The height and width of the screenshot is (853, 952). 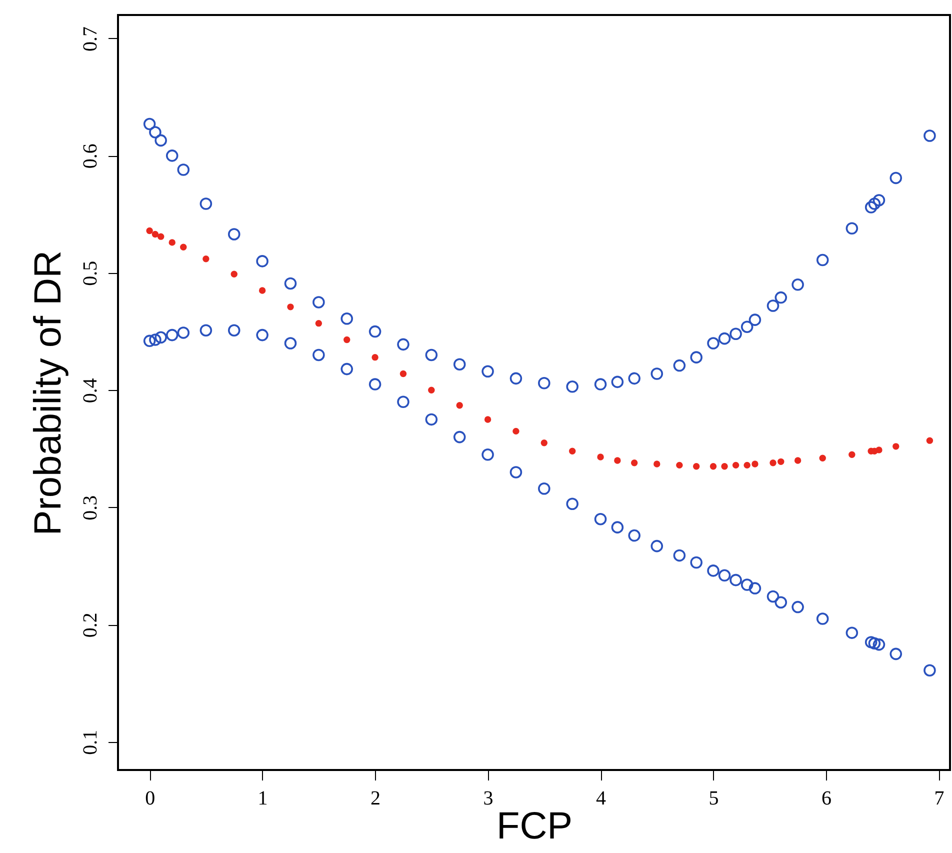 I want to click on x-axis-title: FCP, so click(x=534, y=827).